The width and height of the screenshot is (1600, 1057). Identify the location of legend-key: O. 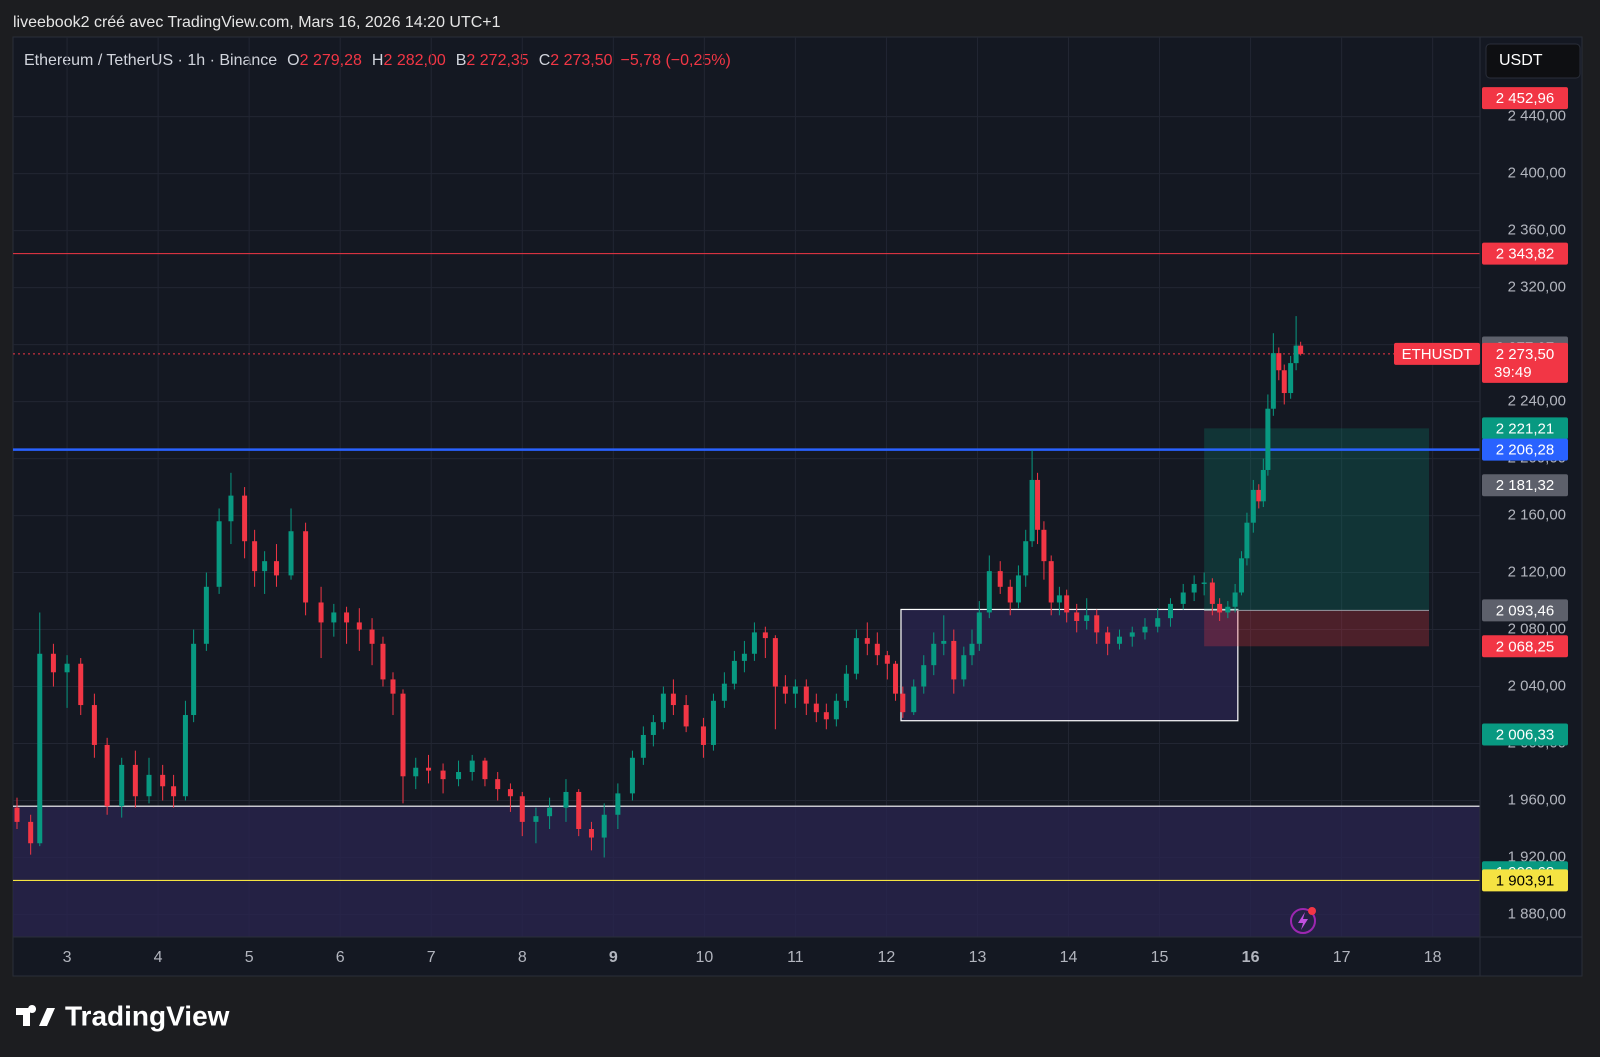
(293, 60).